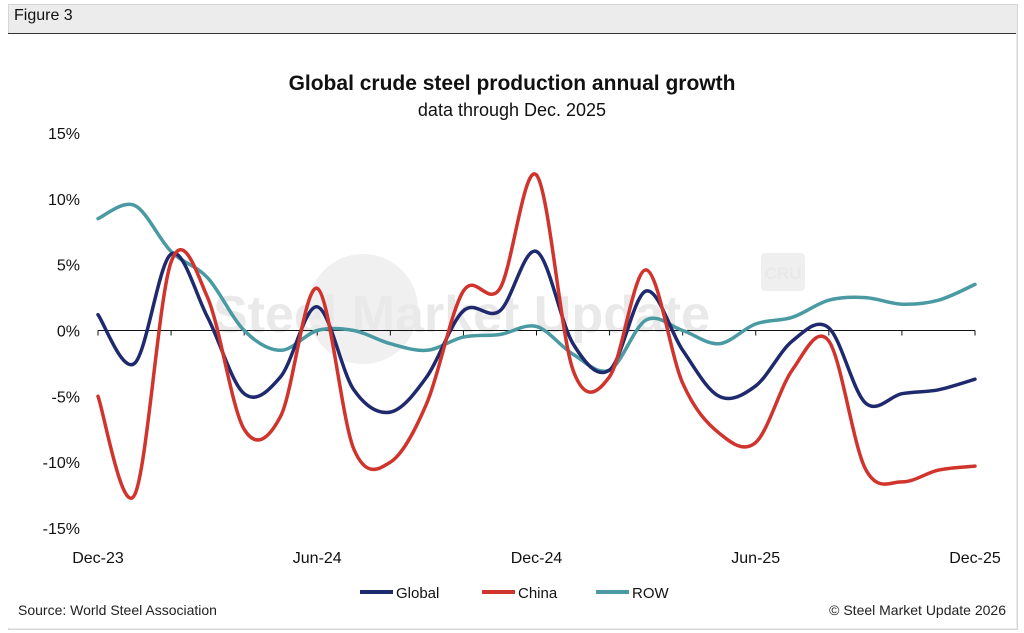 Image resolution: width=1024 pixels, height=633 pixels. What do you see at coordinates (66, 397) in the screenshot?
I see `y-tick-label: -5%` at bounding box center [66, 397].